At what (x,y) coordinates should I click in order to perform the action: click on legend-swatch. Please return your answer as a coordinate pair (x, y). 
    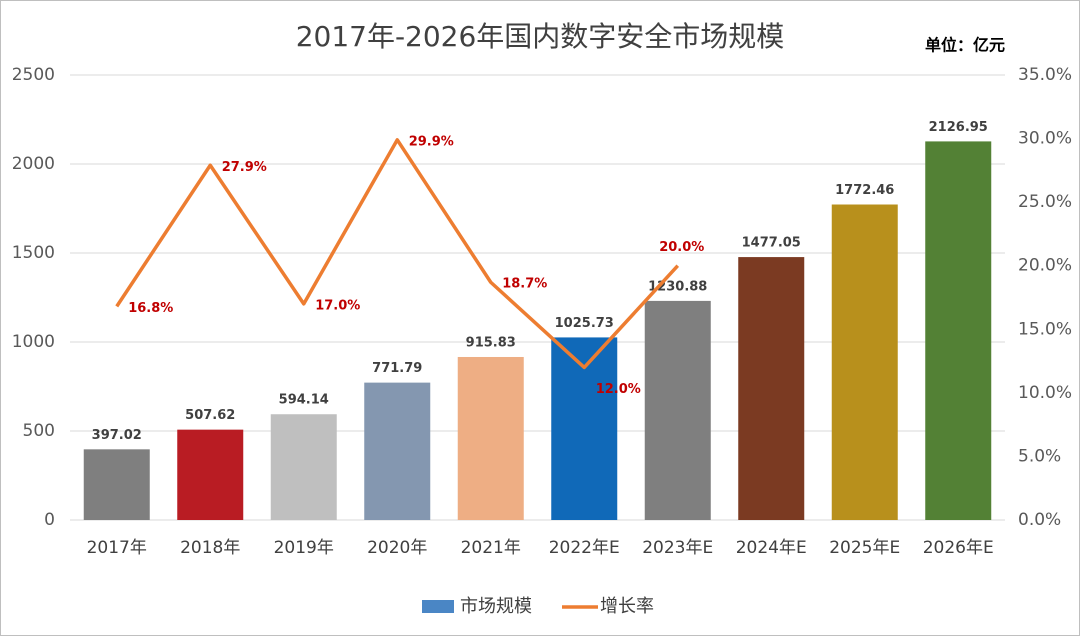
    Looking at the image, I should click on (438, 606).